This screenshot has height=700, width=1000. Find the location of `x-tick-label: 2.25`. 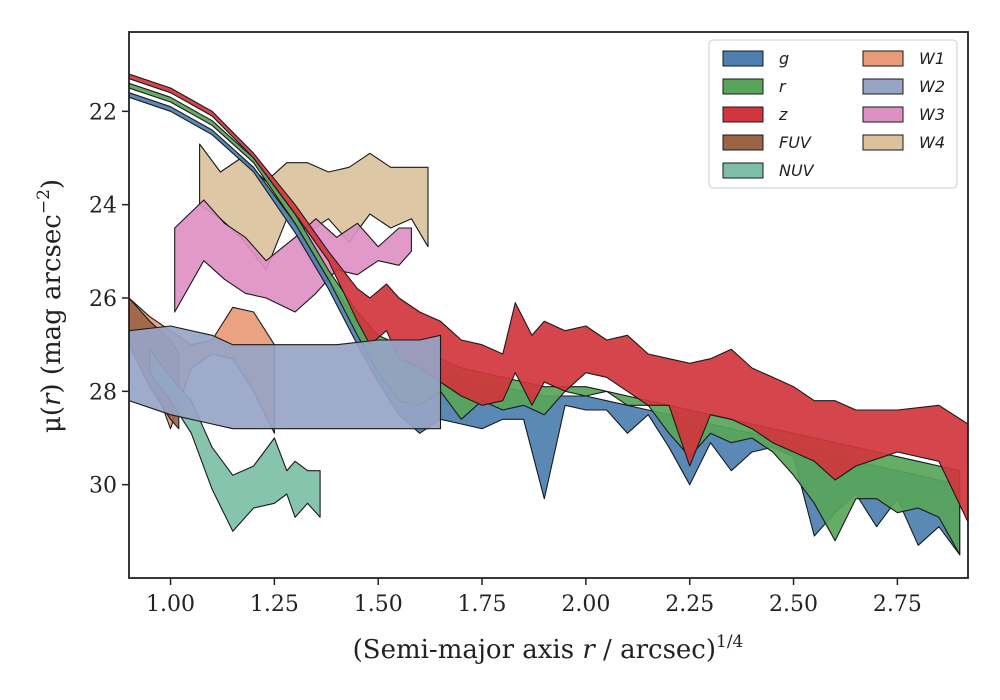

x-tick-label: 2.25 is located at coordinates (689, 604).